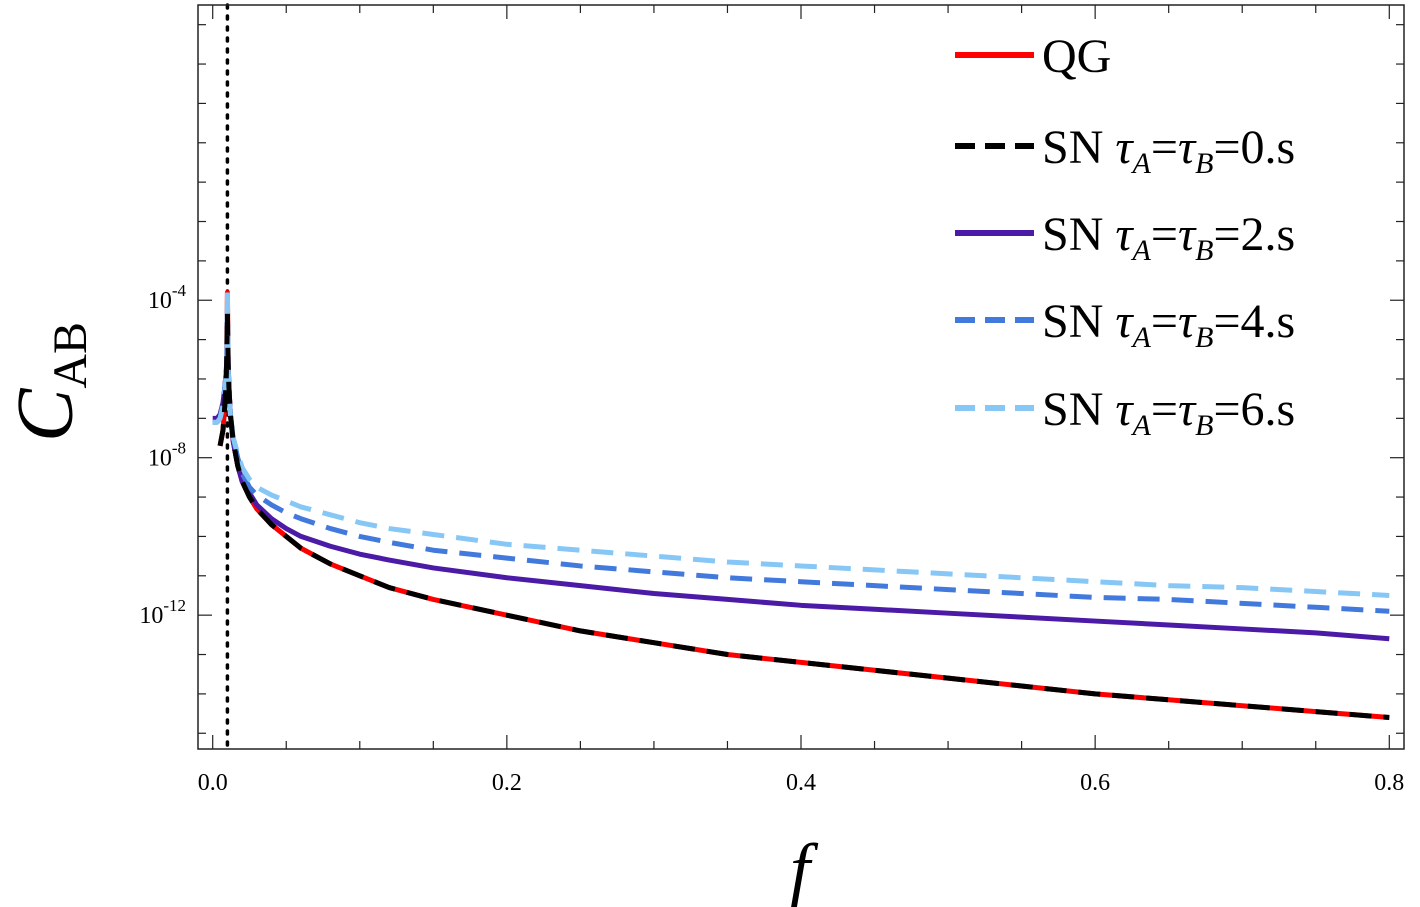 Image resolution: width=1420 pixels, height=907 pixels. I want to click on x-tick-label: 0.2, so click(507, 783).